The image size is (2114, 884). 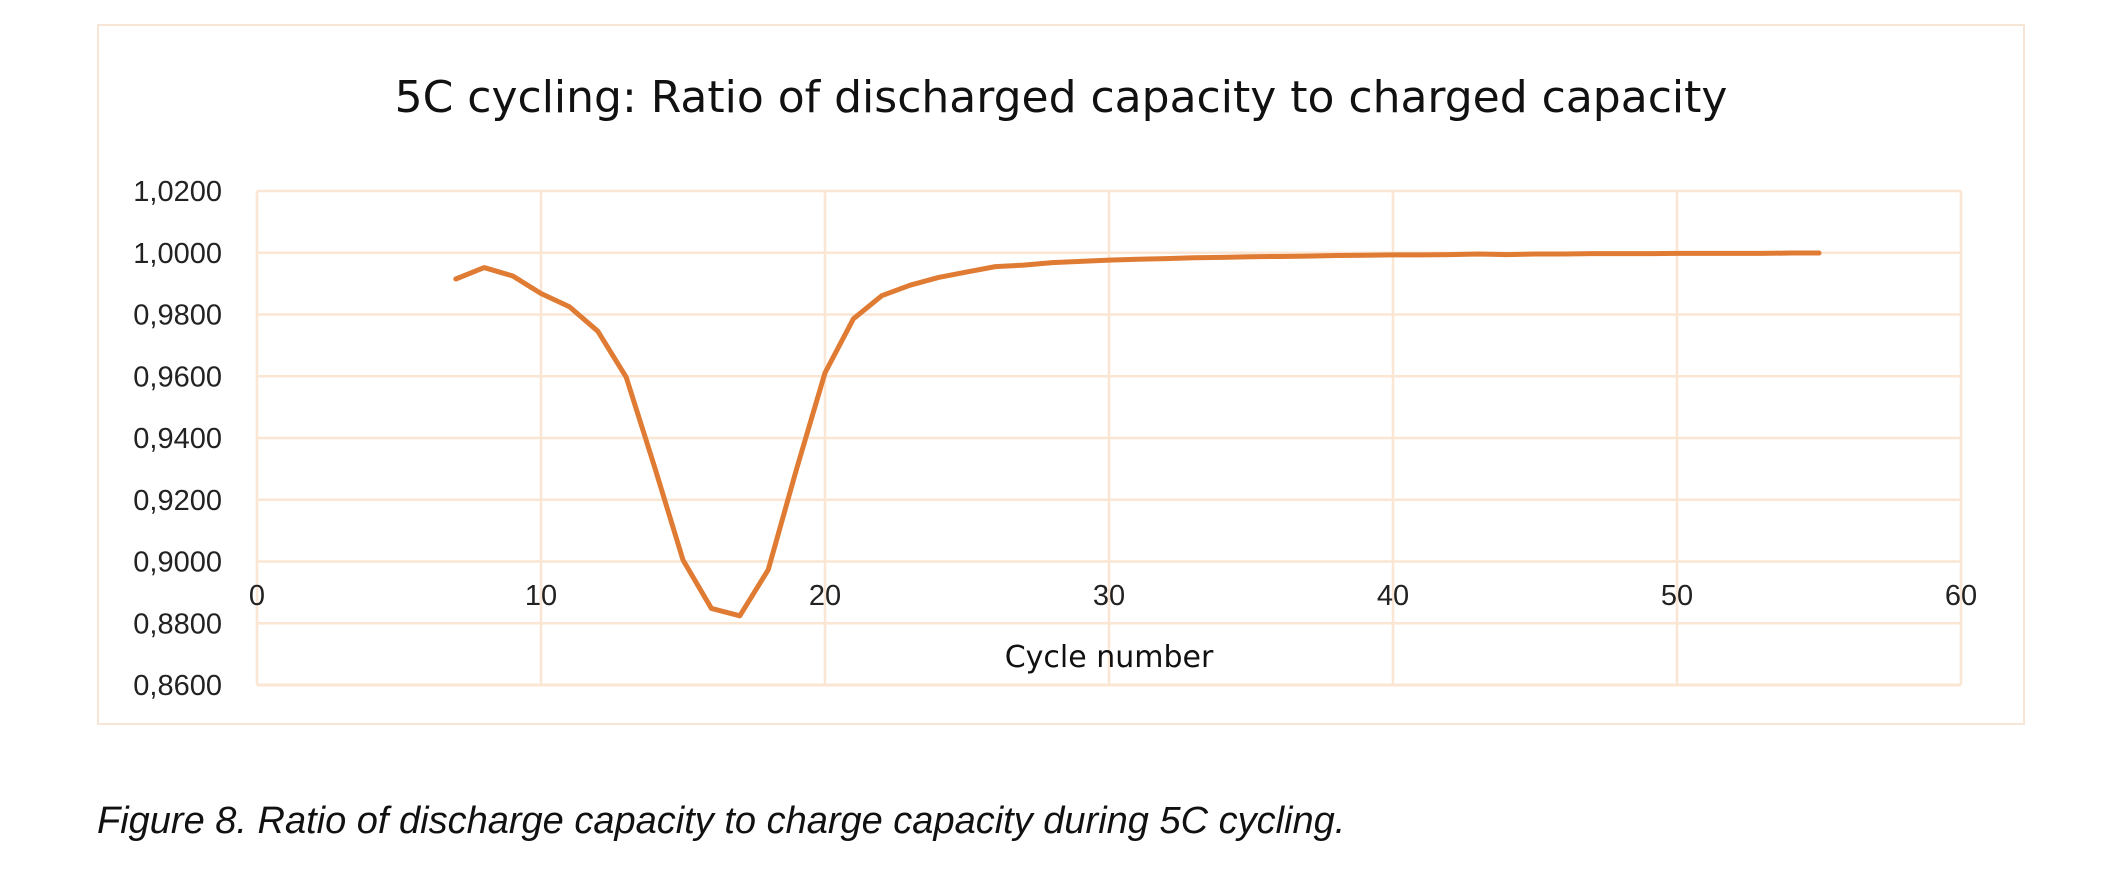 What do you see at coordinates (177, 563) in the screenshot?
I see `y-tick-label: 0,9000` at bounding box center [177, 563].